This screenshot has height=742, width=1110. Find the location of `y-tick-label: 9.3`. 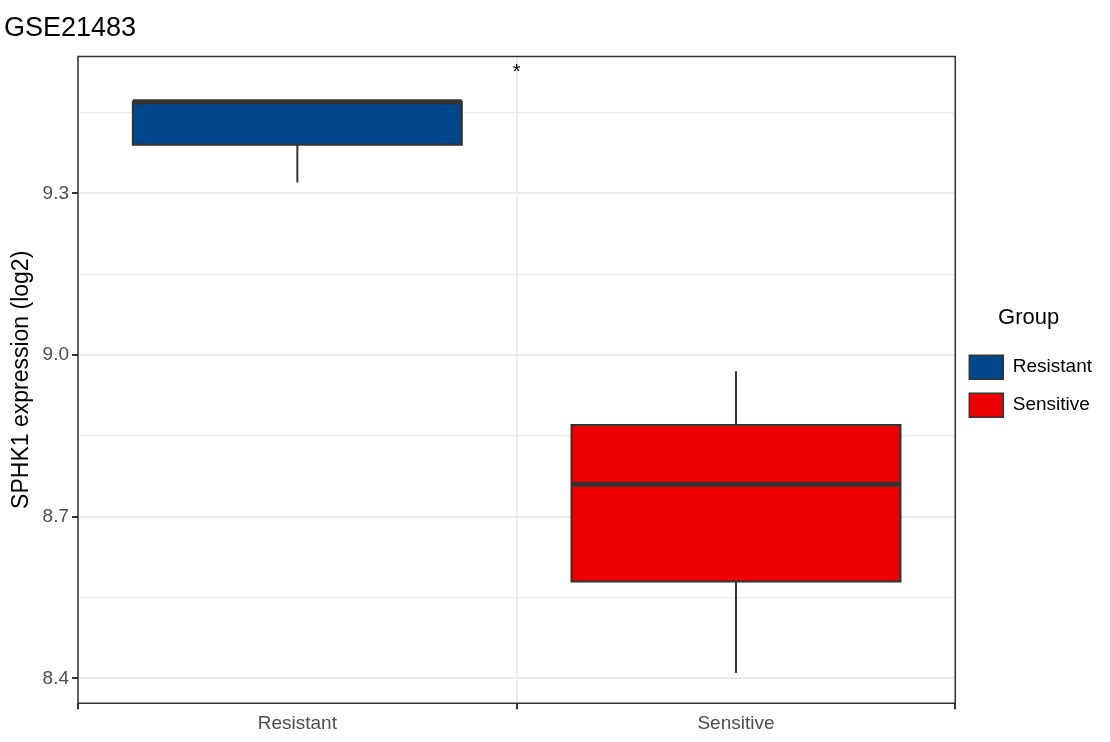

y-tick-label: 9.3 is located at coordinates (56, 192).